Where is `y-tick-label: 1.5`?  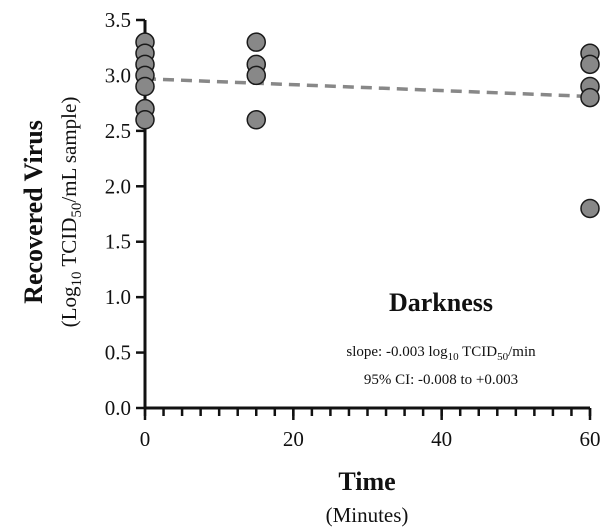 y-tick-label: 1.5 is located at coordinates (118, 242).